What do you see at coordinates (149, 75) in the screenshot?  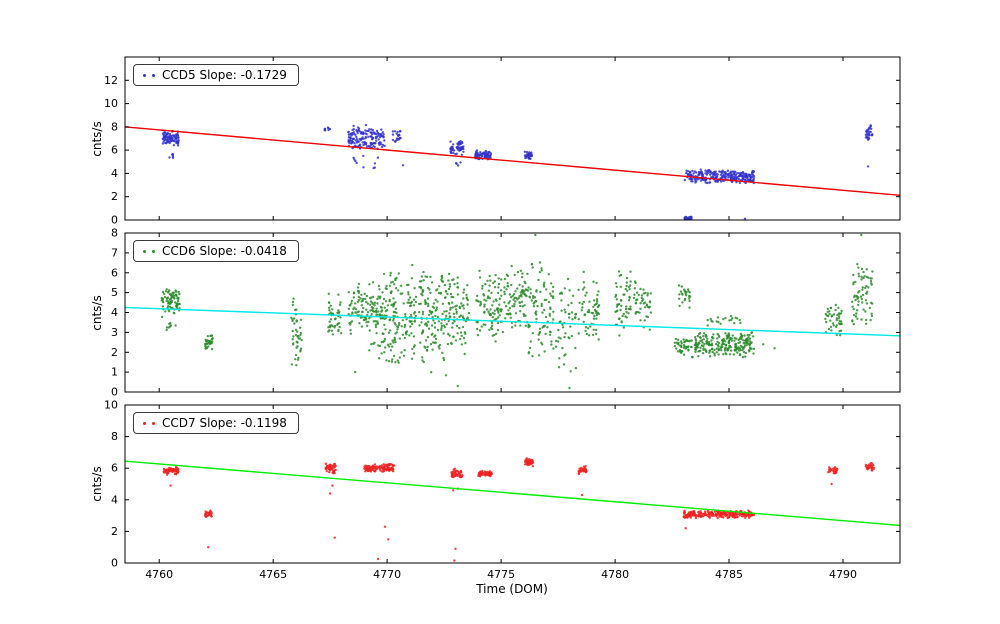 I see `legend-marker-ccd5` at bounding box center [149, 75].